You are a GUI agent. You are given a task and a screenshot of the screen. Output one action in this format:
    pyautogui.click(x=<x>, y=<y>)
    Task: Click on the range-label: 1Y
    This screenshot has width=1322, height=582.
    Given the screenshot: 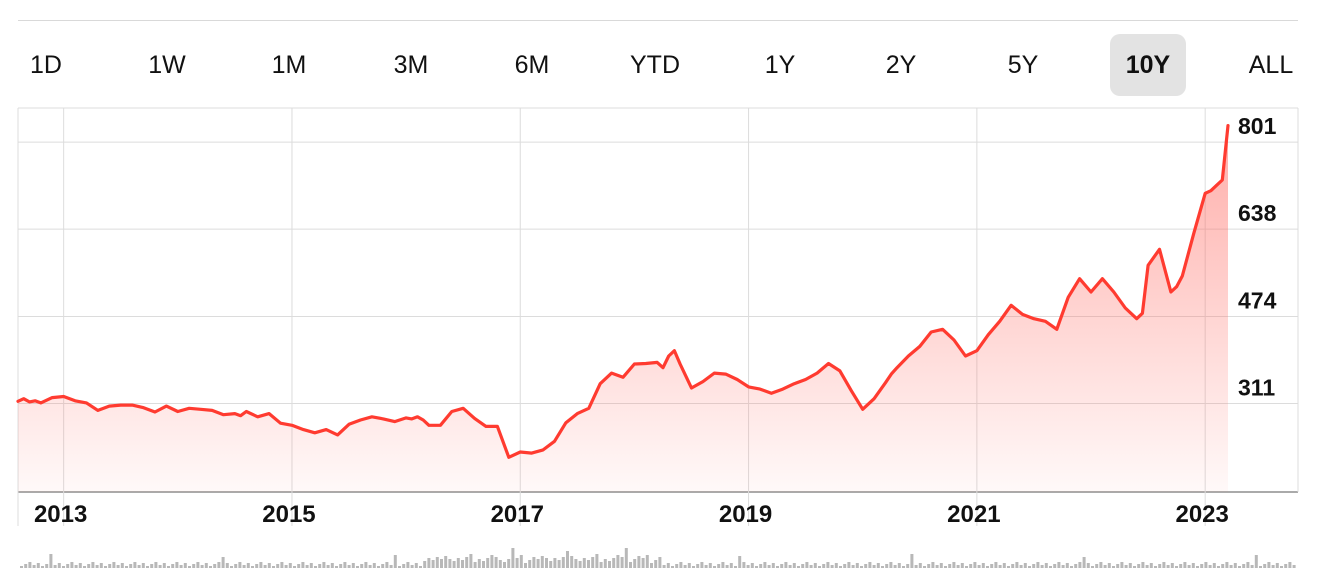 What is the action you would take?
    pyautogui.click(x=780, y=65)
    